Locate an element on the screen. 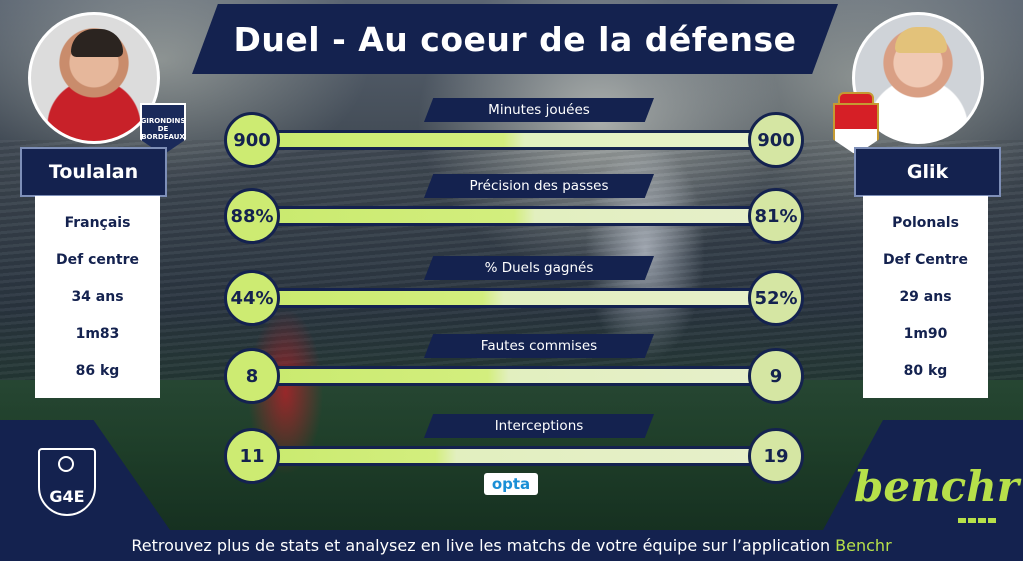  player-right-hair is located at coordinates (921, 40).